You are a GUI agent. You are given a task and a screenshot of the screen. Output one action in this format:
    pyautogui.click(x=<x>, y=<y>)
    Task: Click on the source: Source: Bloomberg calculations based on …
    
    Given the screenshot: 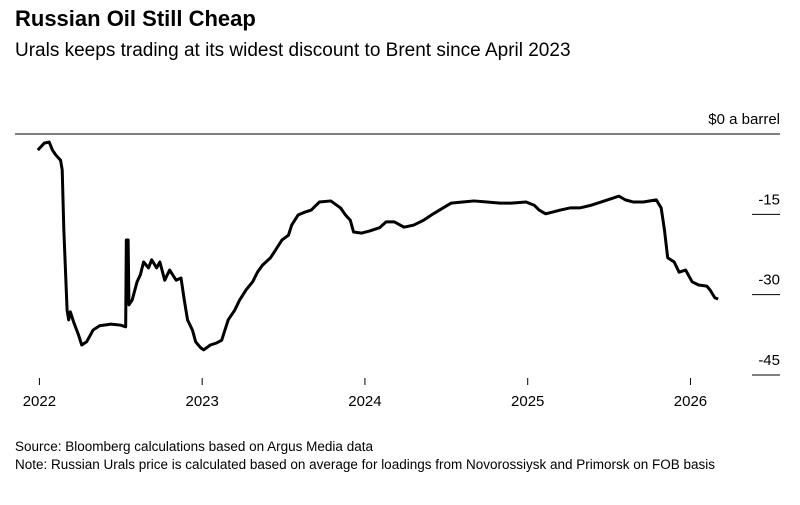 What is the action you would take?
    pyautogui.click(x=194, y=446)
    